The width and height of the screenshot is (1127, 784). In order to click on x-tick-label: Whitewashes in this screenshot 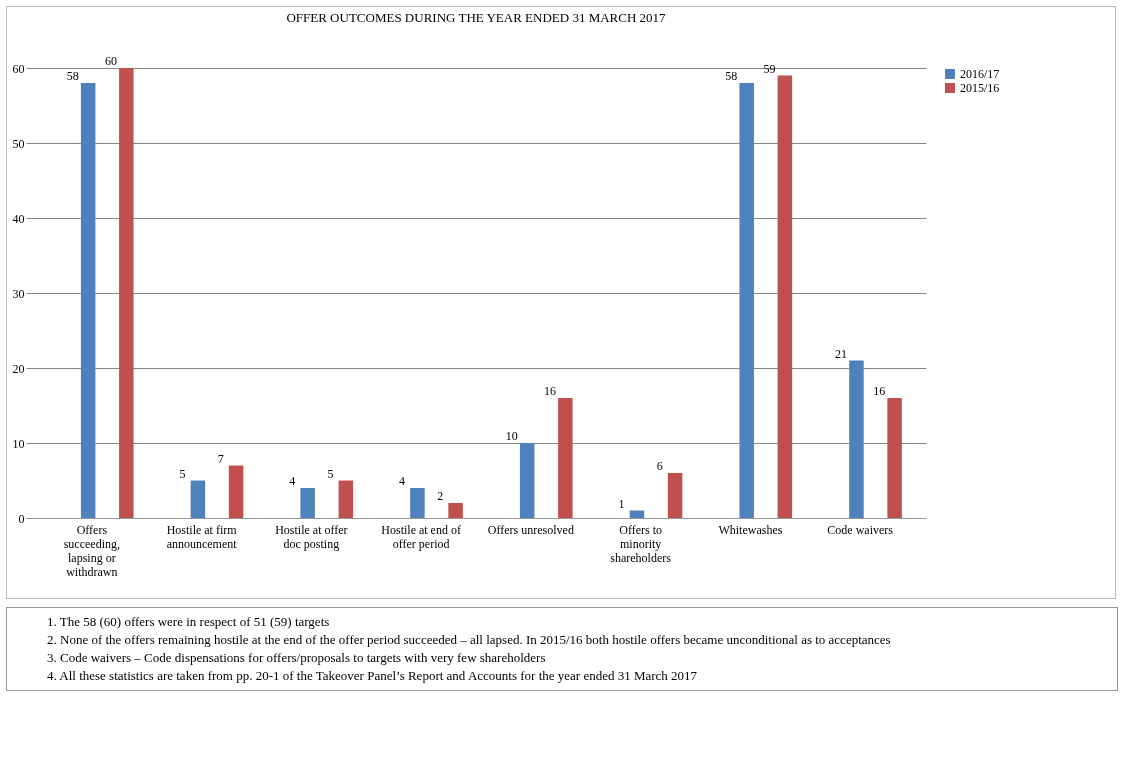, I will do `click(750, 529)`.